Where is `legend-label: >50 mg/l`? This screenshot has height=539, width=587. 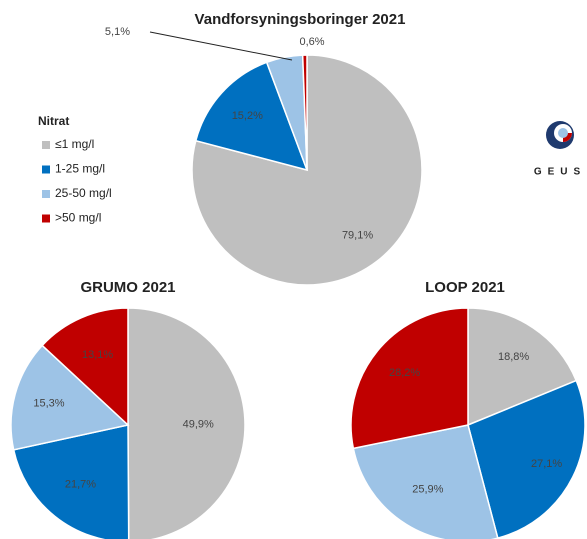 legend-label: >50 mg/l is located at coordinates (78, 218).